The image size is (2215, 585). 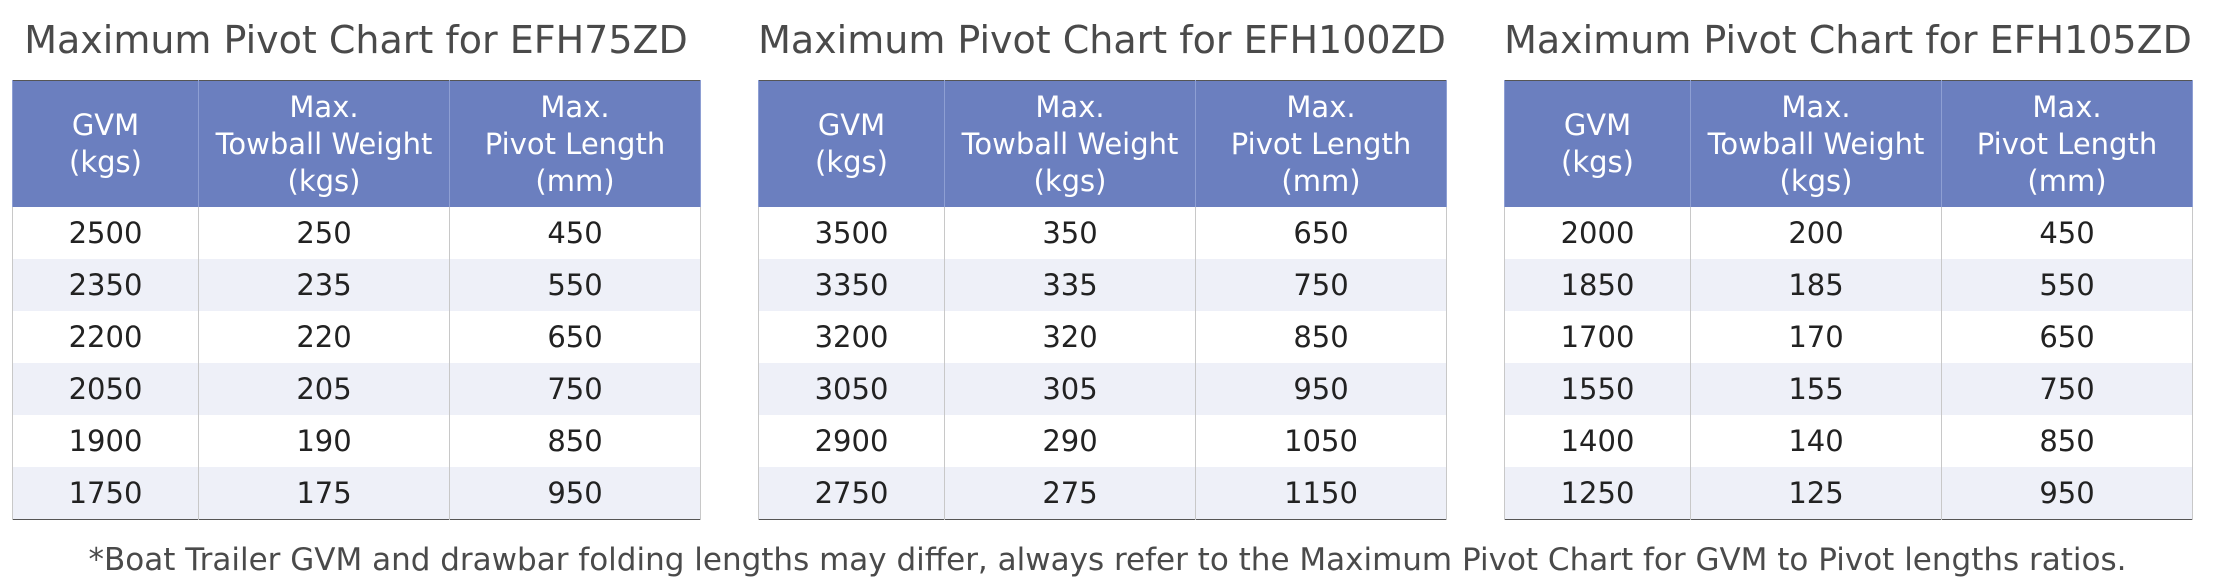 What do you see at coordinates (1070, 285) in the screenshot?
I see `towball-weight-cell: 335` at bounding box center [1070, 285].